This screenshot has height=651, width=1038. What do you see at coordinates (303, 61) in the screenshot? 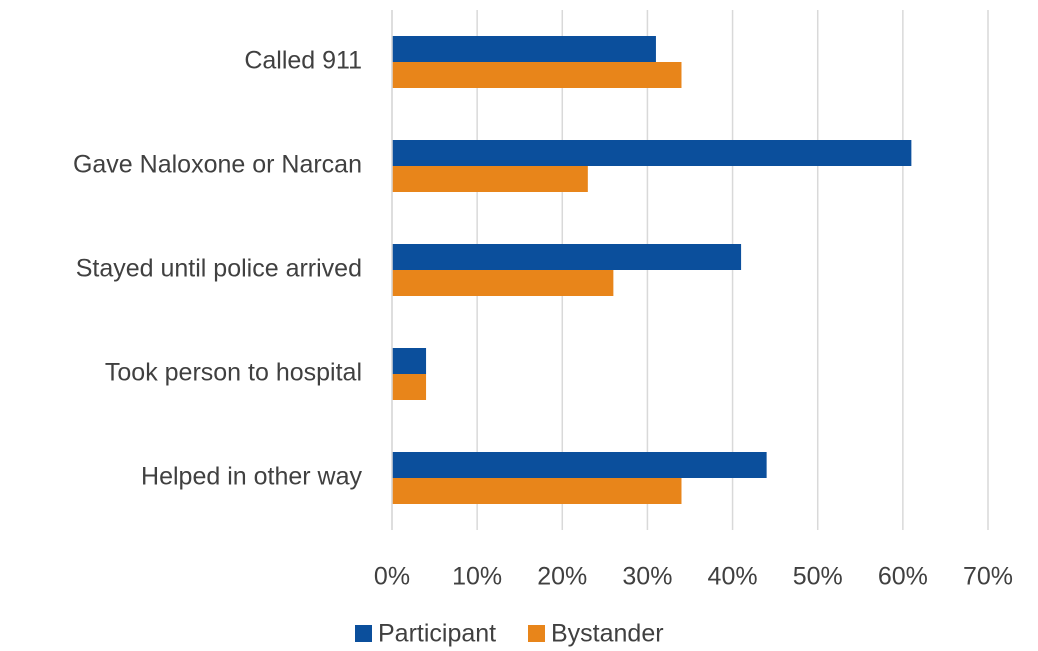
I see `y-tick-label: Called 911` at bounding box center [303, 61].